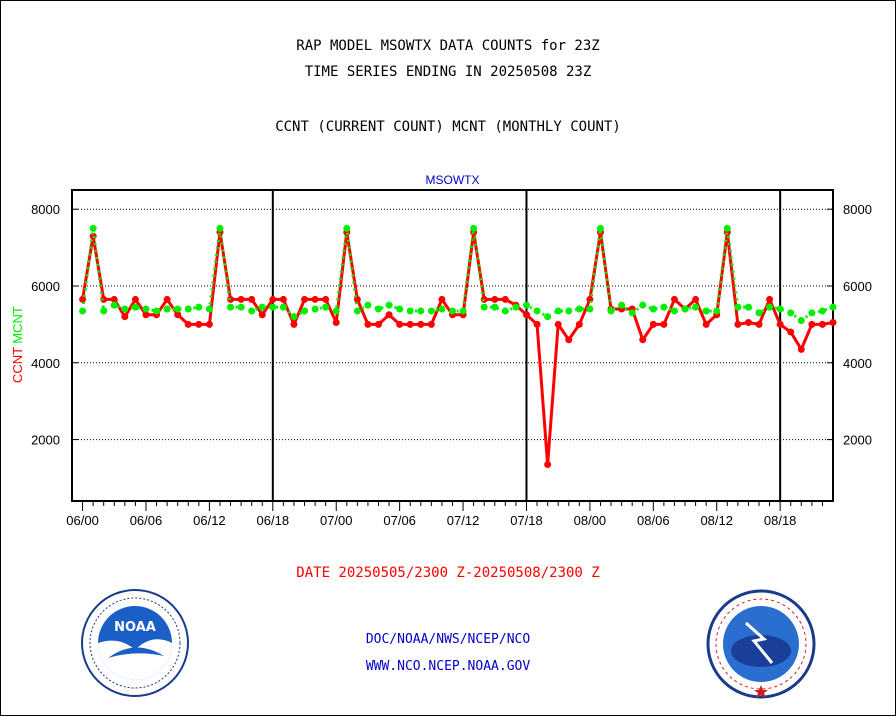  Describe the element at coordinates (17, 325) in the screenshot. I see `y-axis-label-mcnt: MCNT` at that location.